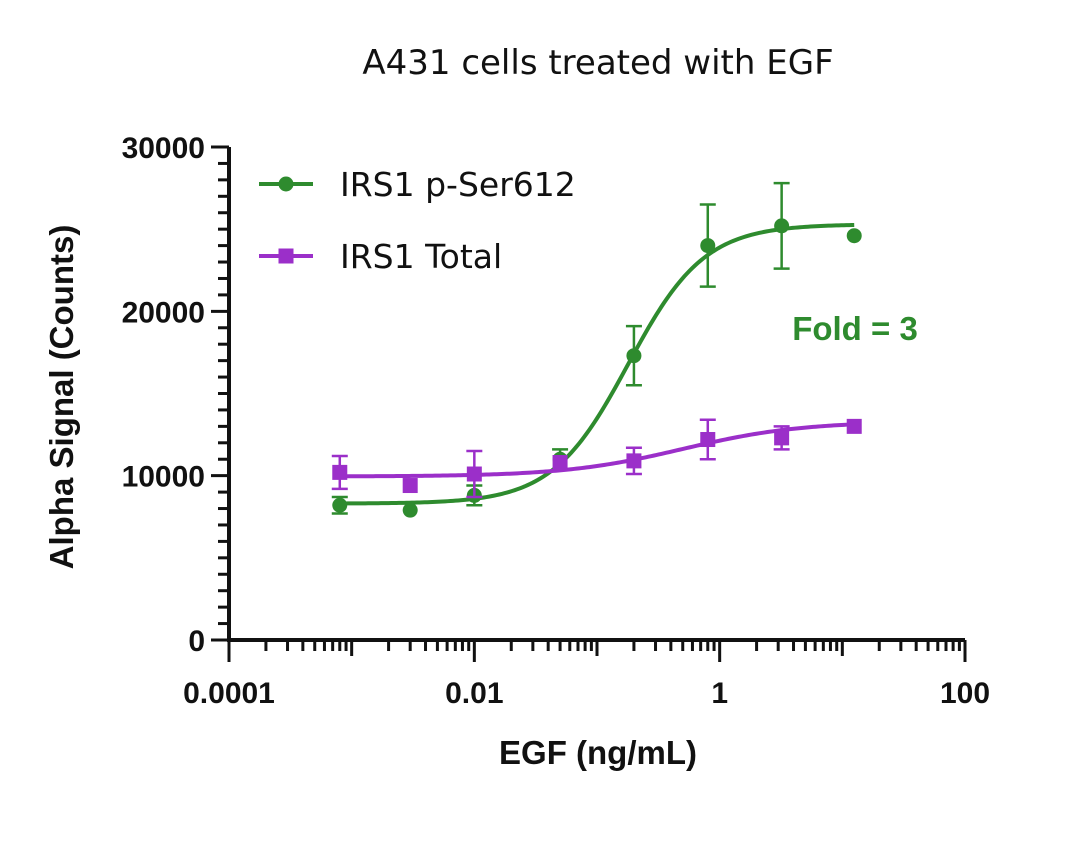 This screenshot has width=1080, height=860. I want to click on chart-title: A431 cells treated with EGF, so click(597, 63).